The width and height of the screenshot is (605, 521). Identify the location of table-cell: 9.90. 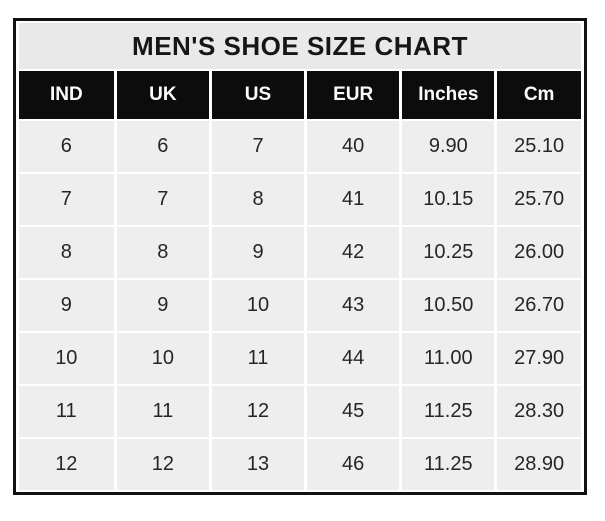
(448, 146).